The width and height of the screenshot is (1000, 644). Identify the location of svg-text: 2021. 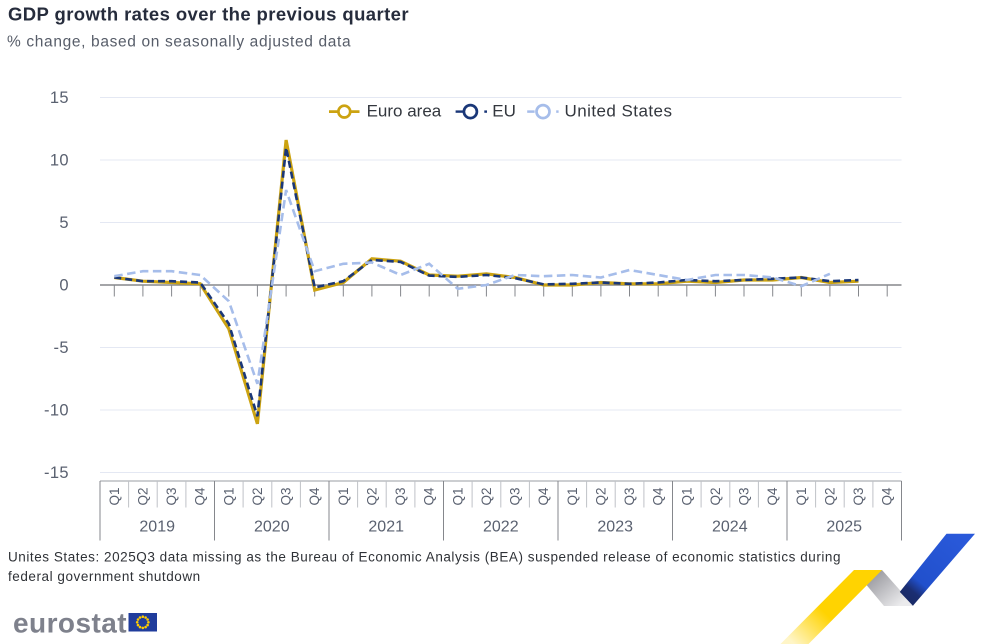
(386, 527).